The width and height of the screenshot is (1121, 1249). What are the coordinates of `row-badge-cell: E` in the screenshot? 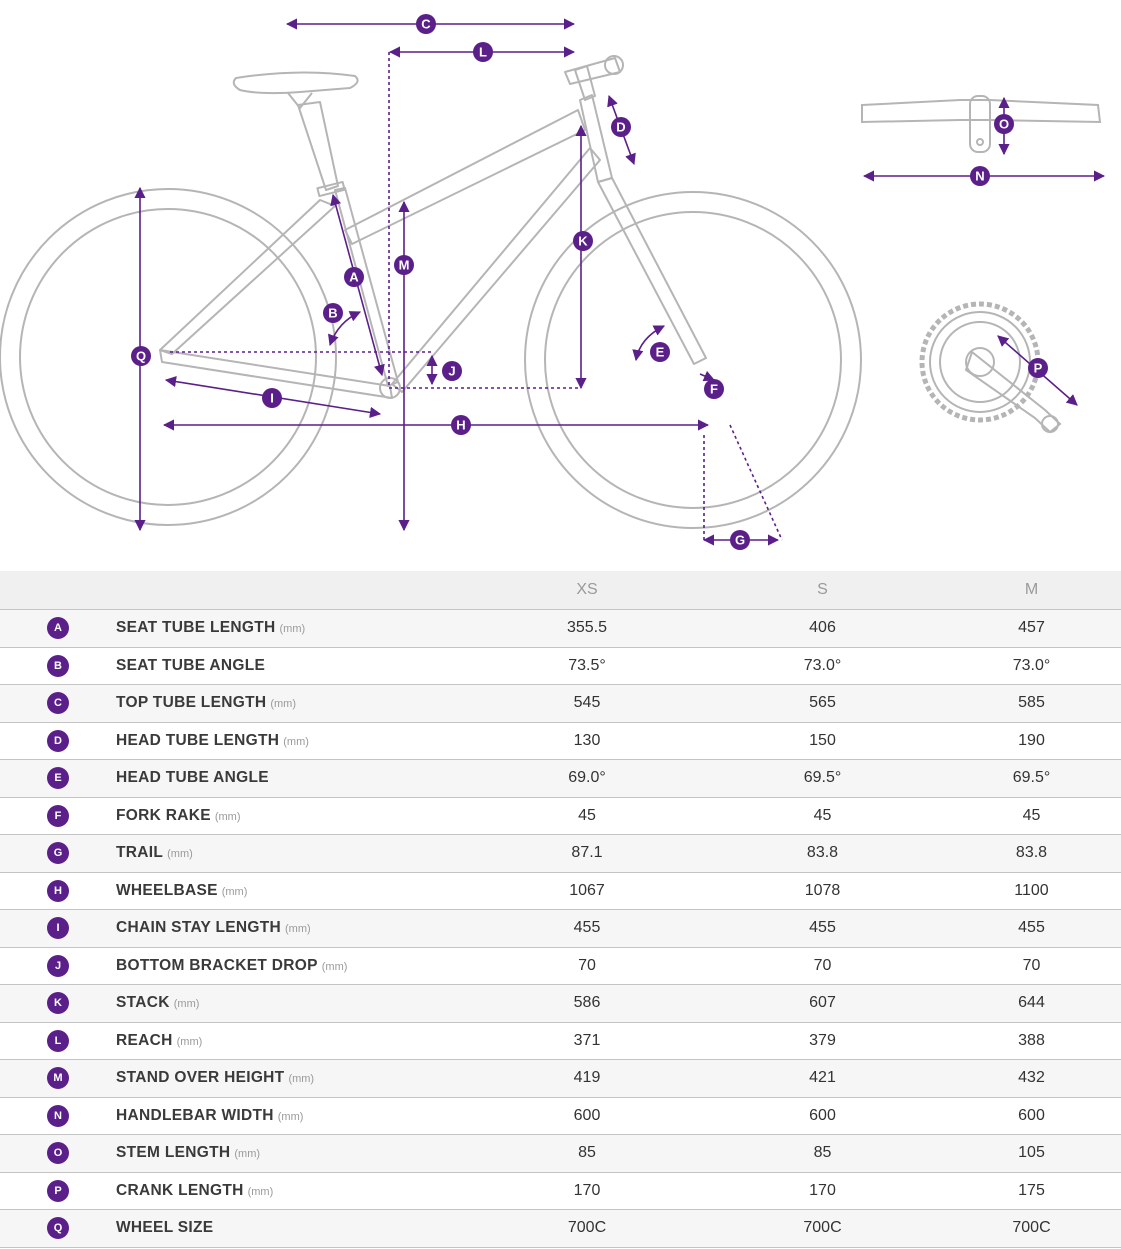 It's located at (58, 778).